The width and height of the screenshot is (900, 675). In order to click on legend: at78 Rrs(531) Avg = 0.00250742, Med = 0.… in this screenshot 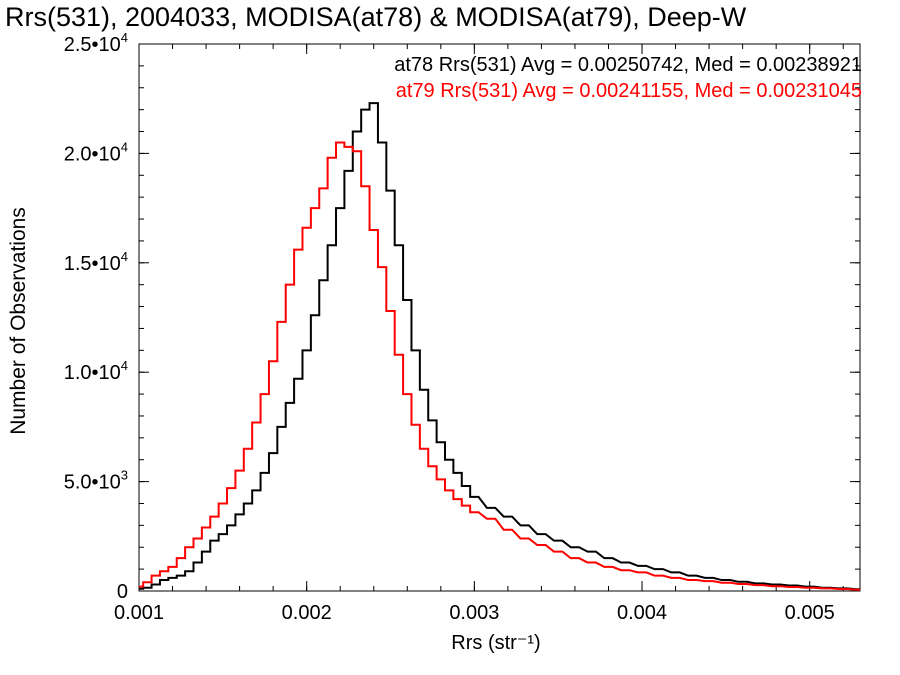, I will do `click(628, 78)`.